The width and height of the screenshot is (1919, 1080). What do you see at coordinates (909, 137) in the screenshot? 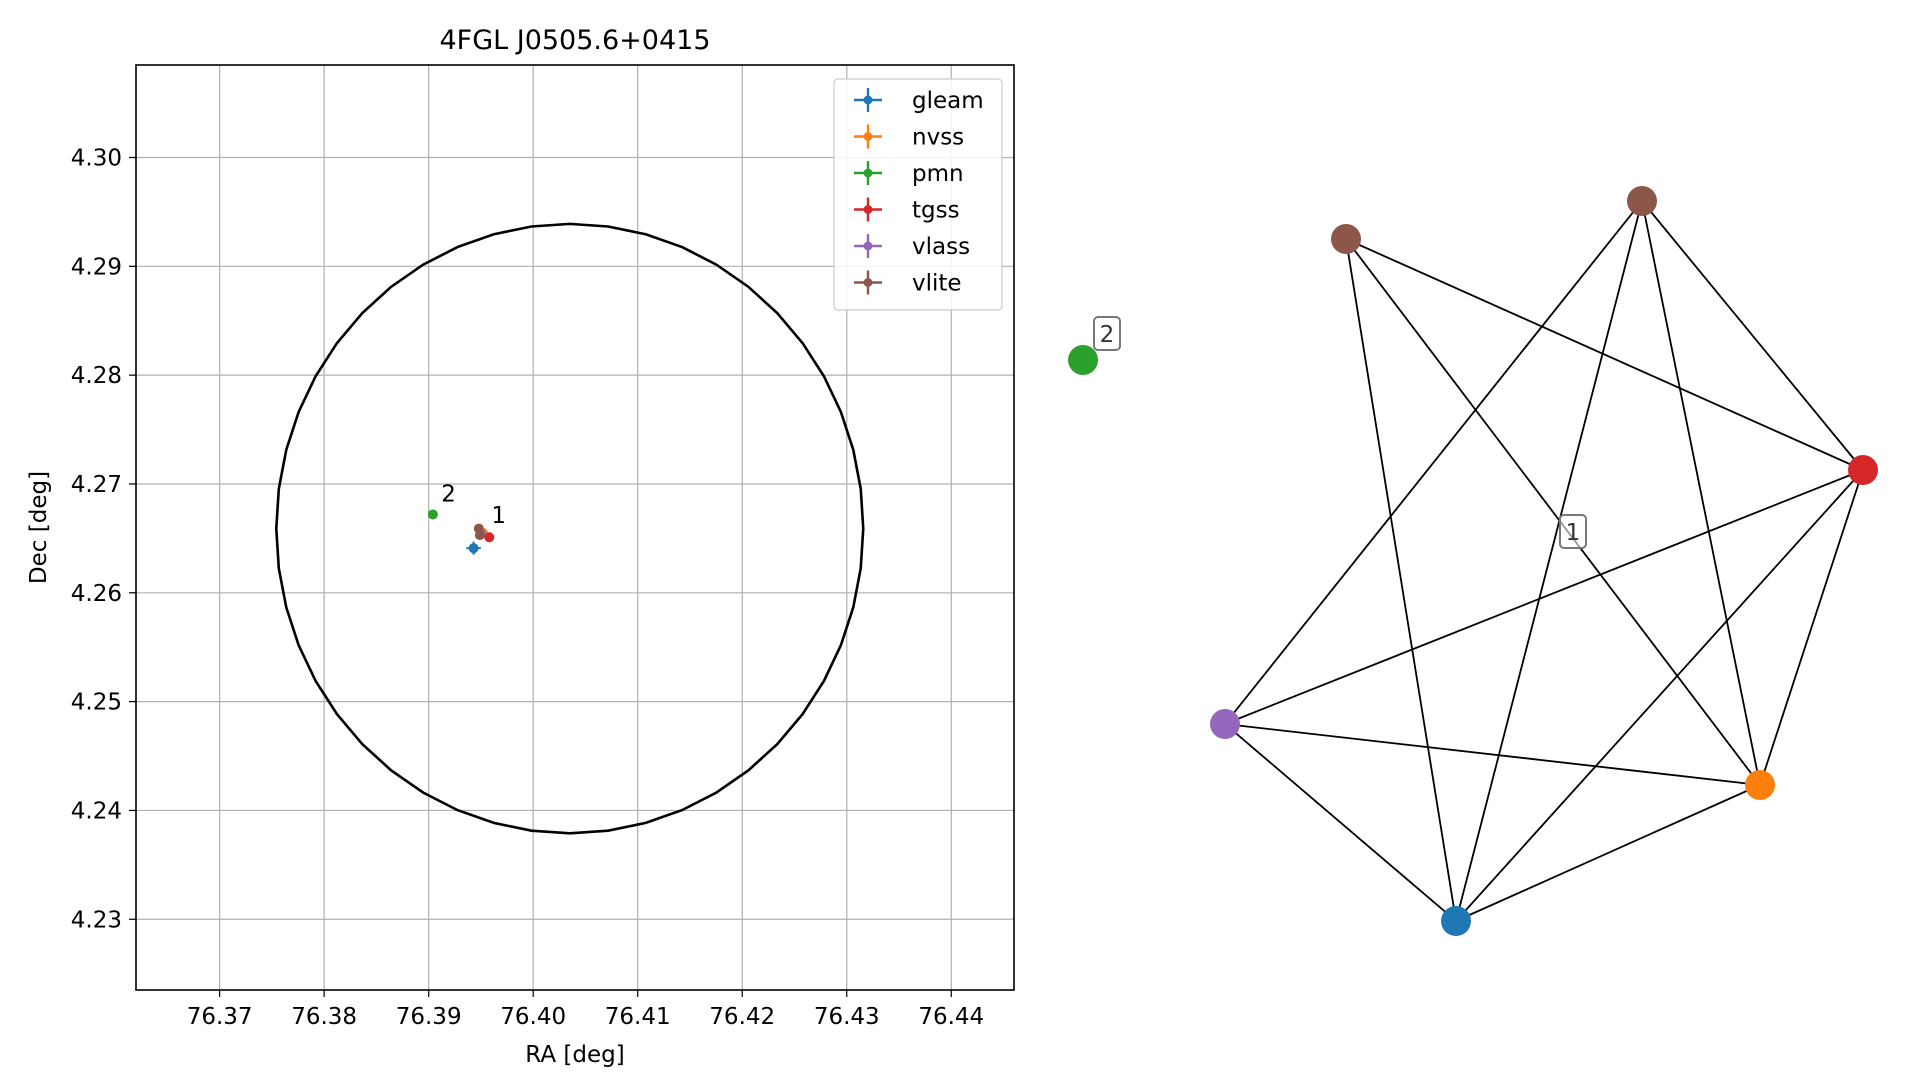
I see `legend-item-nvss: nvss` at bounding box center [909, 137].